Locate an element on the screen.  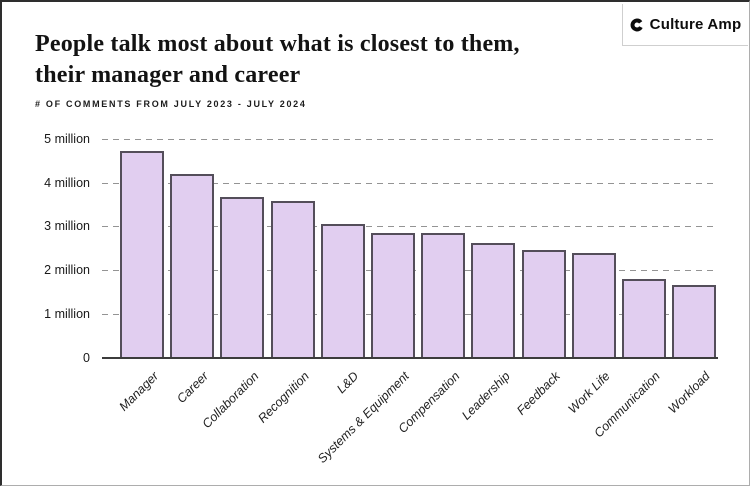
gridline-5m is located at coordinates (410, 139).